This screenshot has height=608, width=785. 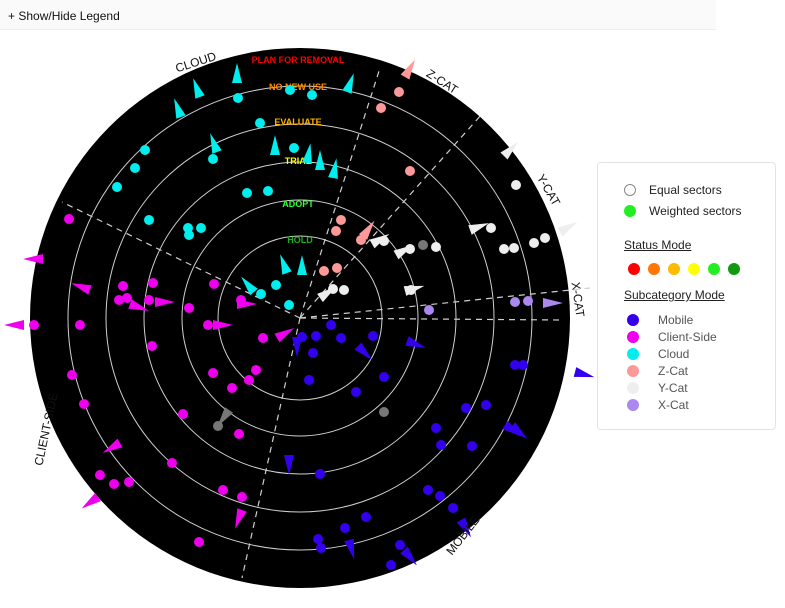 What do you see at coordinates (407, 69) in the screenshot?
I see `blip-trend-zcat` at bounding box center [407, 69].